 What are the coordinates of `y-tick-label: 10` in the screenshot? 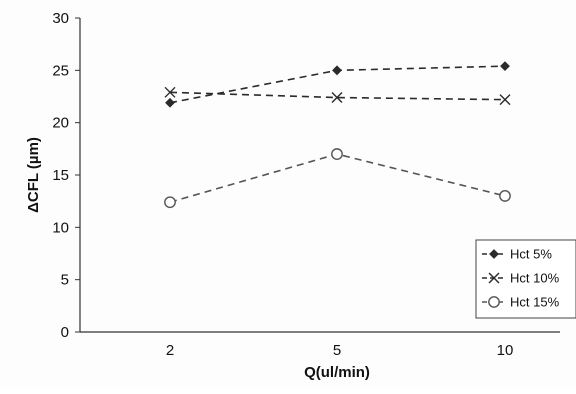 It's located at (60, 227).